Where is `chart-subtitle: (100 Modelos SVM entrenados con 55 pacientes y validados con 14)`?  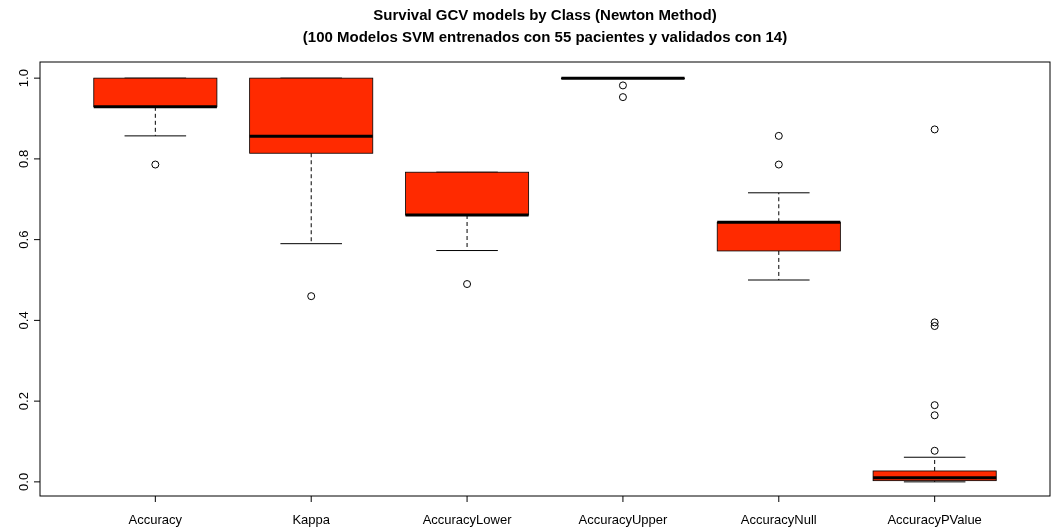
chart-subtitle: (100 Modelos SVM entrenados con 55 pacientes y validados con 14) is located at coordinates (545, 36).